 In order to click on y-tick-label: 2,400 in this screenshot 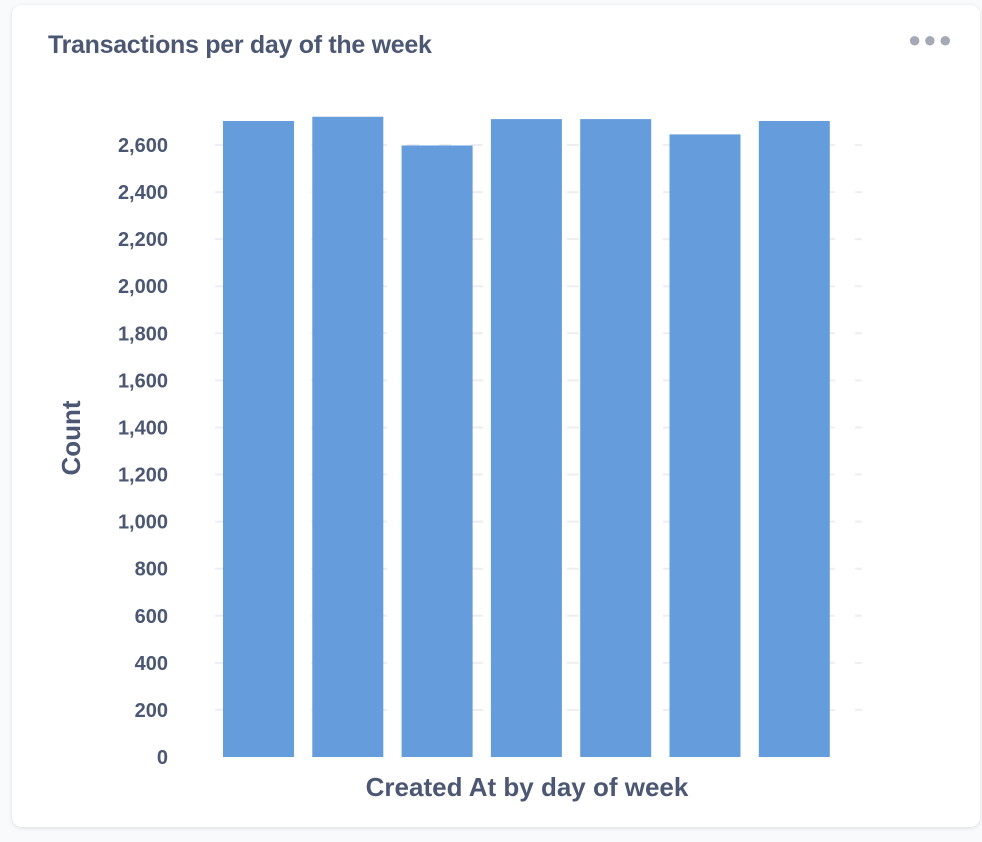, I will do `click(143, 193)`.